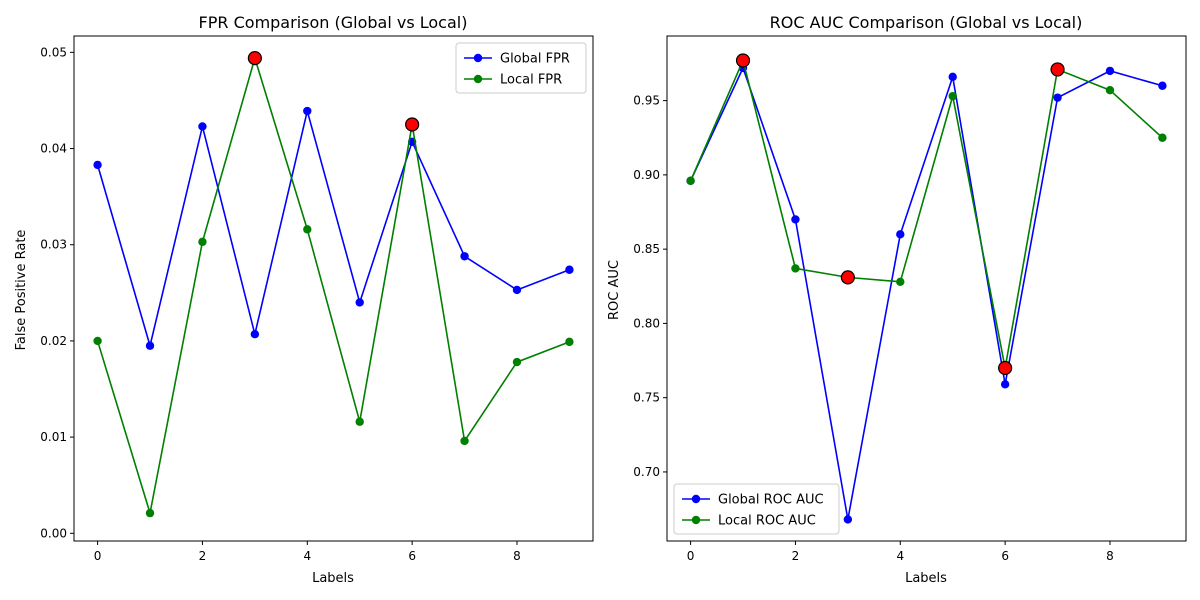  I want to click on y-tick-label: 0.05, so click(53, 52).